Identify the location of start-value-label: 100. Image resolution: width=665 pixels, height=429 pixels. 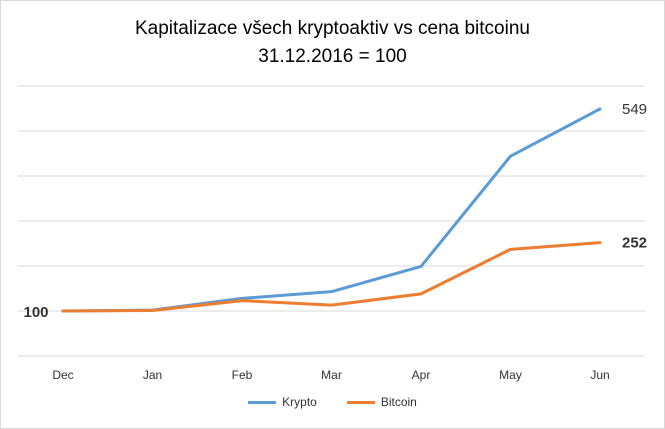
(35, 312).